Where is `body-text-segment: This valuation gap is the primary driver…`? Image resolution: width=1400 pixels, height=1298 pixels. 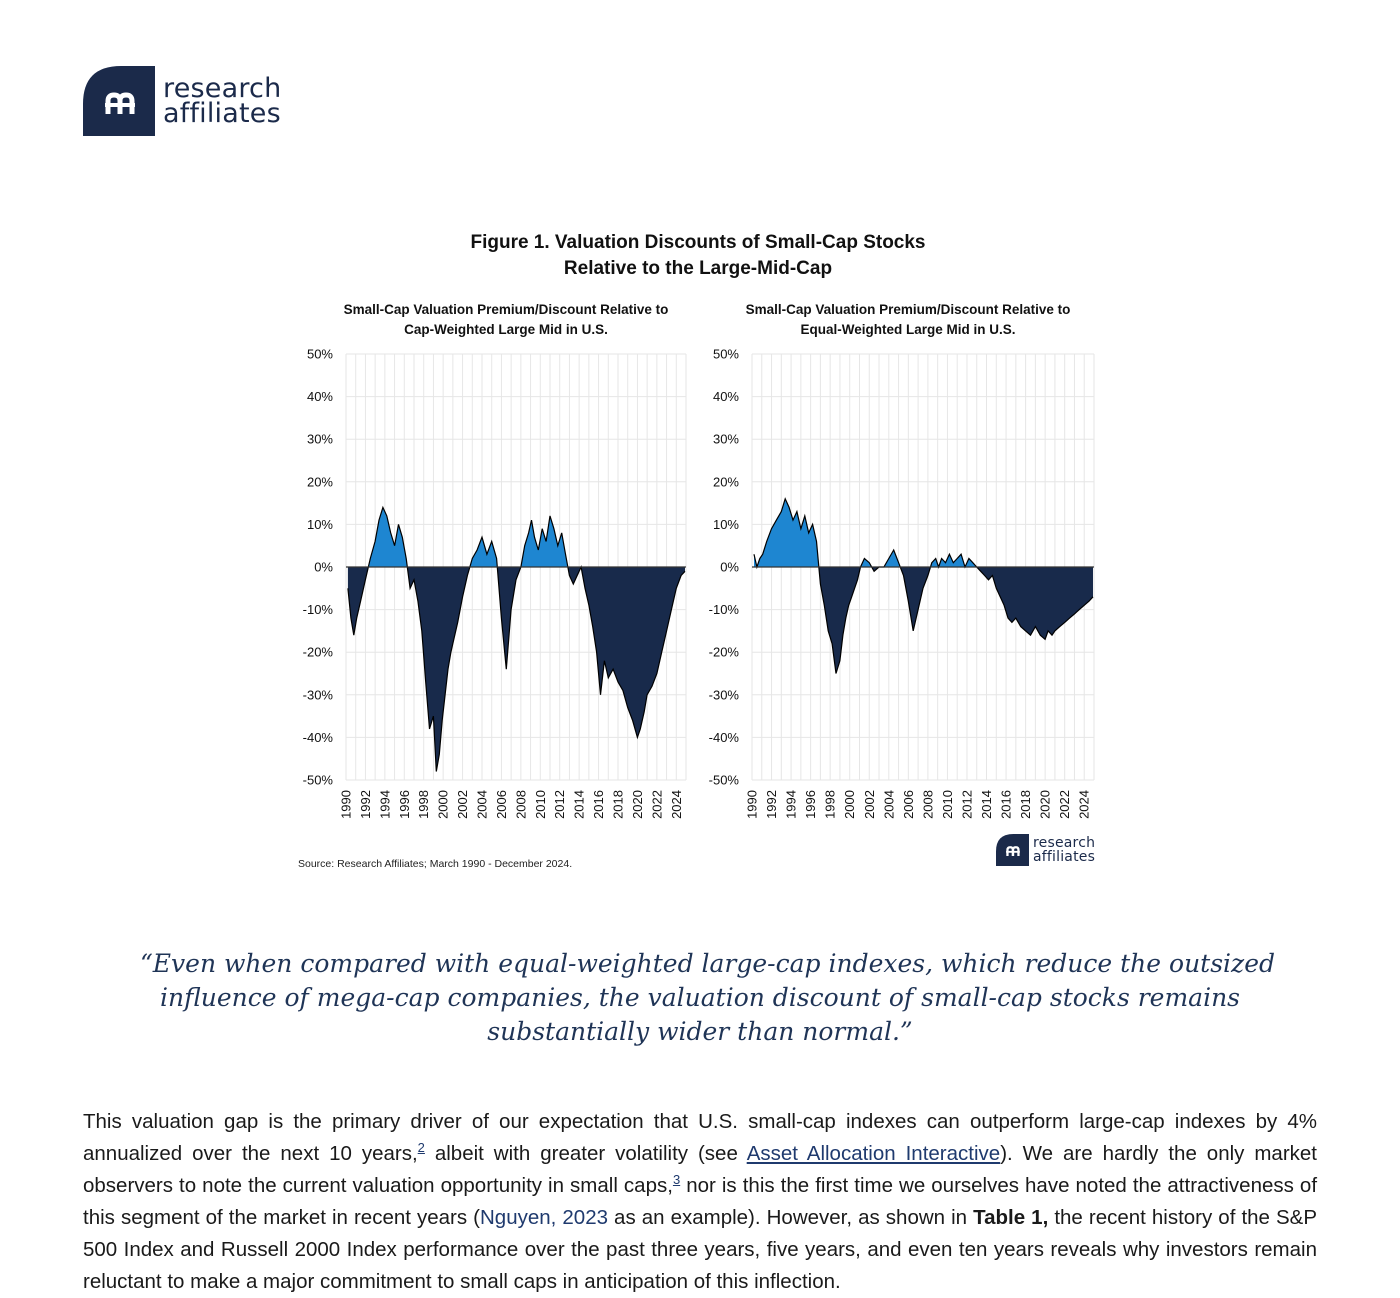 body-text-segment: This valuation gap is the primary driver… is located at coordinates (700, 1137).